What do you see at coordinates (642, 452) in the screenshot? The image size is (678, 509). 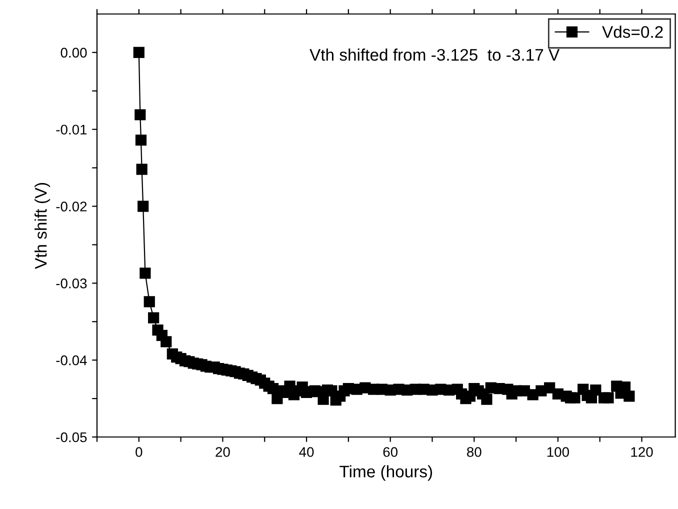 I see `x-tick-label: 120` at bounding box center [642, 452].